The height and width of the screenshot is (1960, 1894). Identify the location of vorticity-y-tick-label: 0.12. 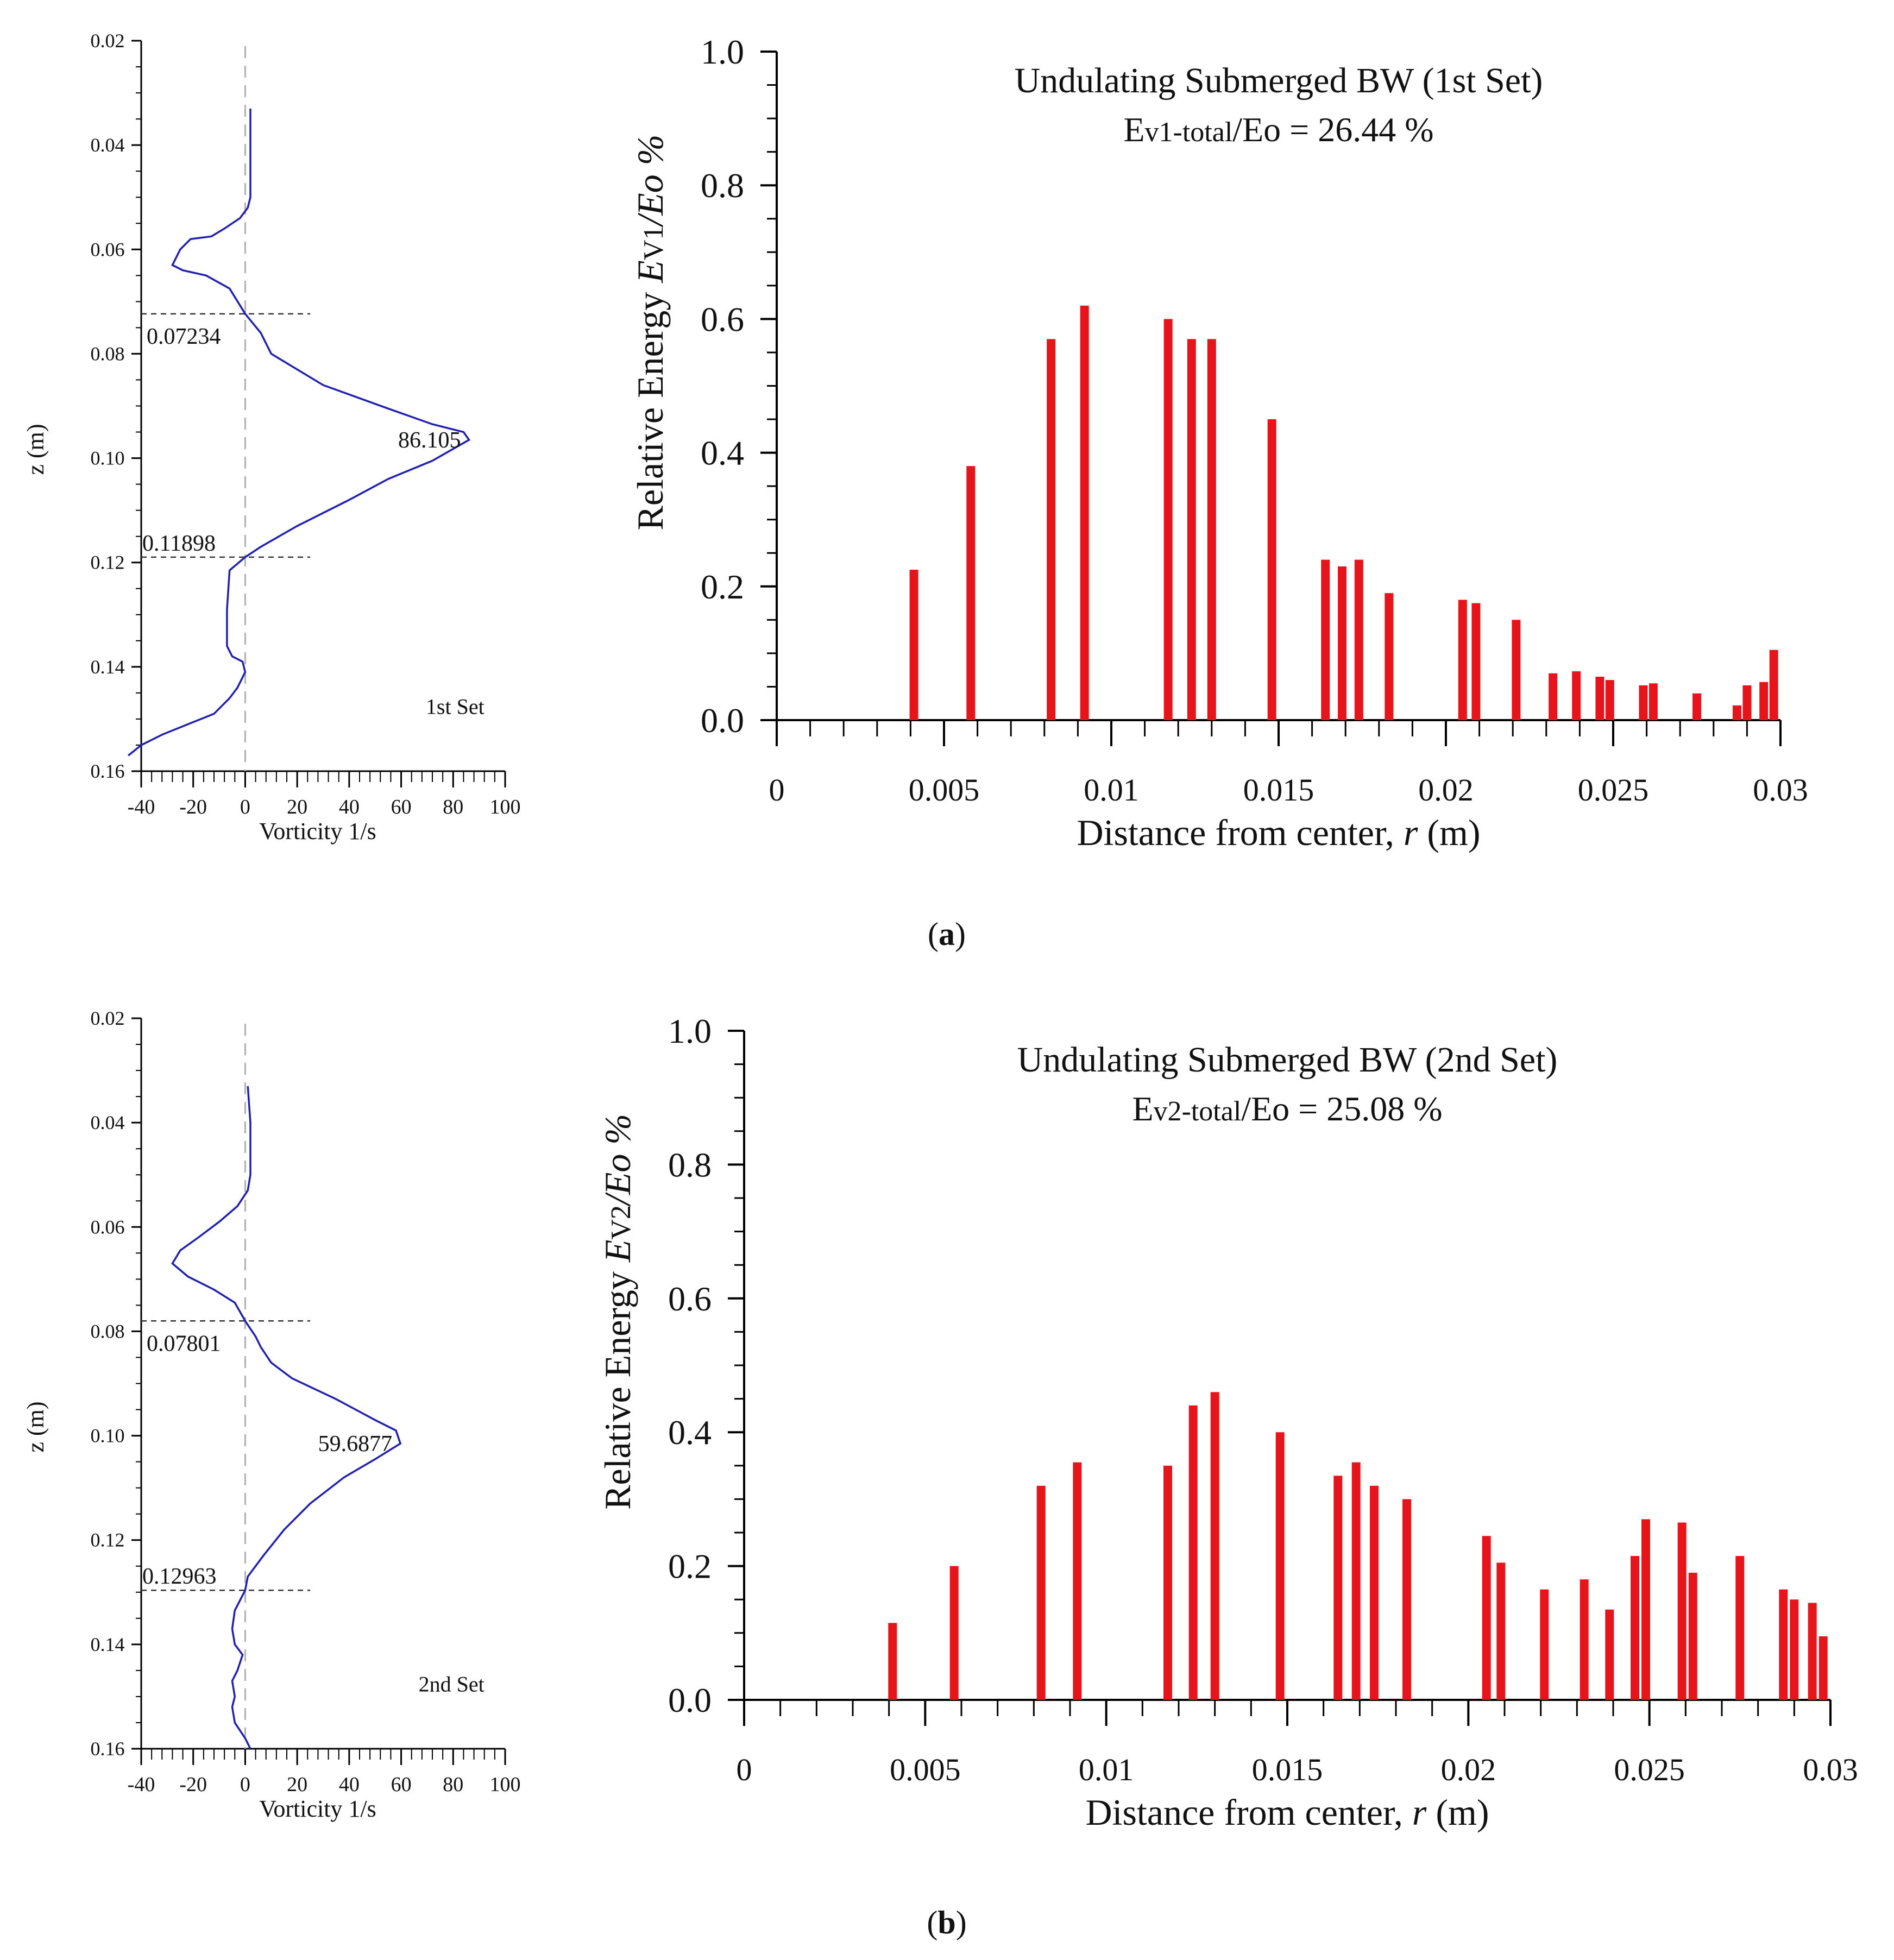
(108, 562).